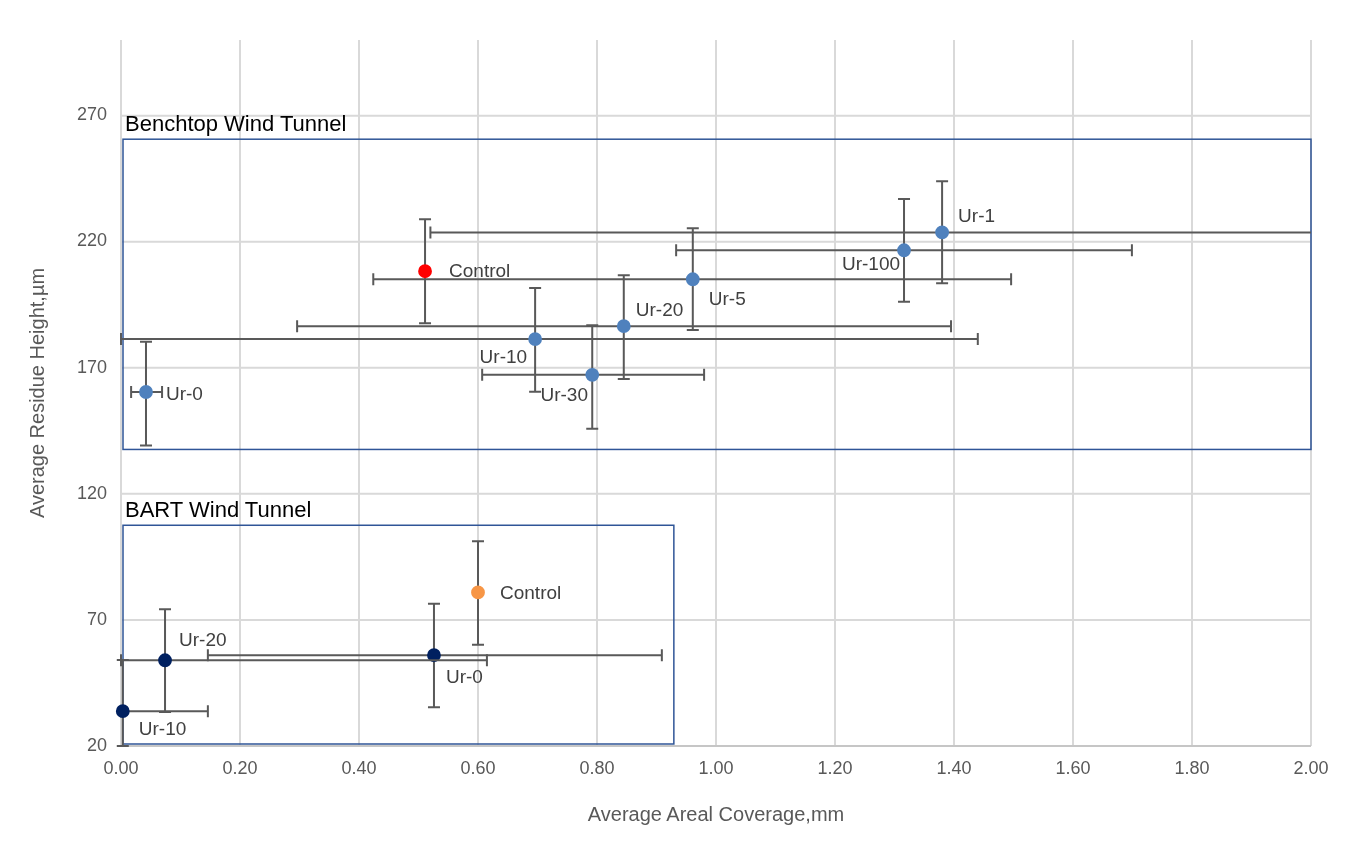 The height and width of the screenshot is (849, 1348). Describe the element at coordinates (121, 768) in the screenshot. I see `x-tick-label: 0.00` at that location.